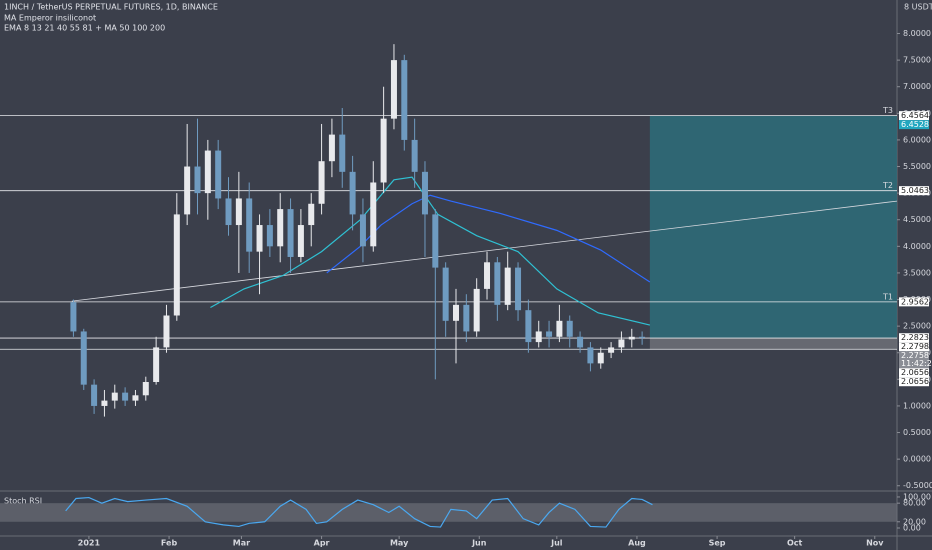 This screenshot has width=932, height=550. Describe the element at coordinates (89, 543) in the screenshot. I see `x-tick-label: 2021` at that location.